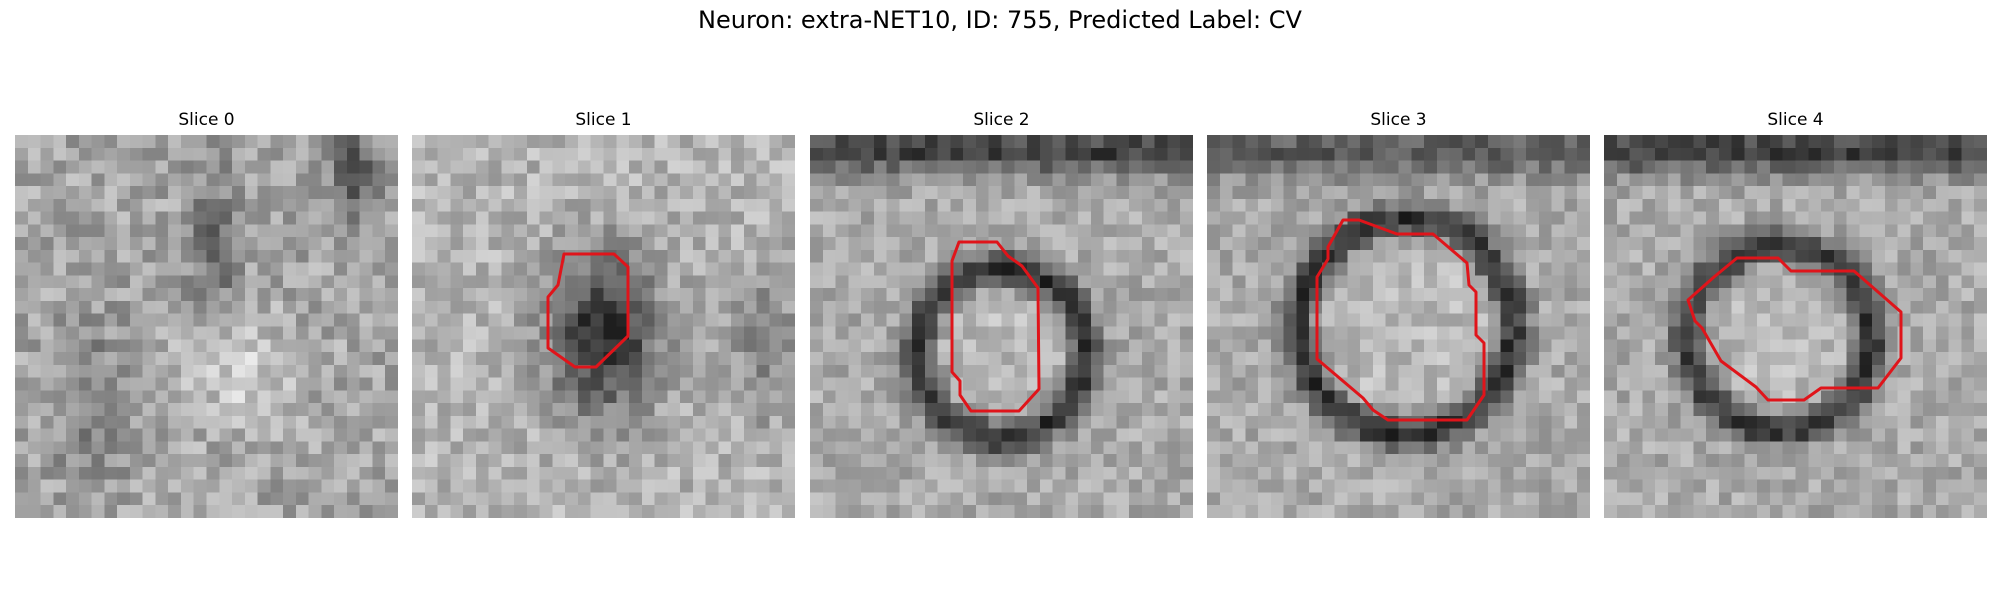 The image size is (2000, 600). I want to click on panel-slice-3: Slice 3, so click(1398, 313).